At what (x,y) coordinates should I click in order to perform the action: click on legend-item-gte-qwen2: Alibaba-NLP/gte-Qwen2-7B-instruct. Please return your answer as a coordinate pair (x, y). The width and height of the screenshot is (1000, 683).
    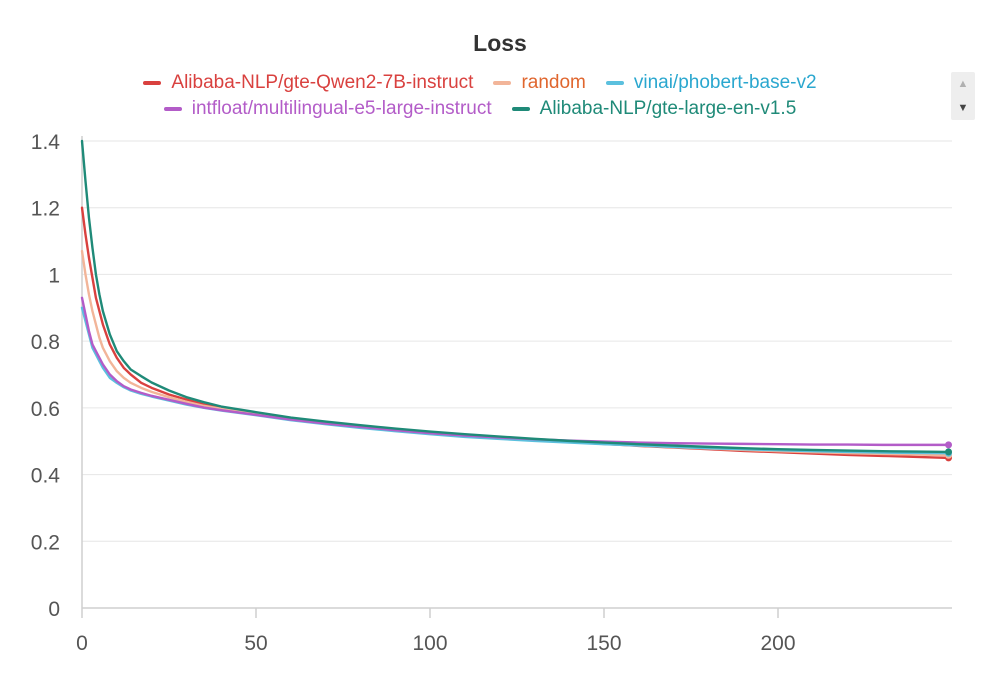
    Looking at the image, I should click on (308, 83).